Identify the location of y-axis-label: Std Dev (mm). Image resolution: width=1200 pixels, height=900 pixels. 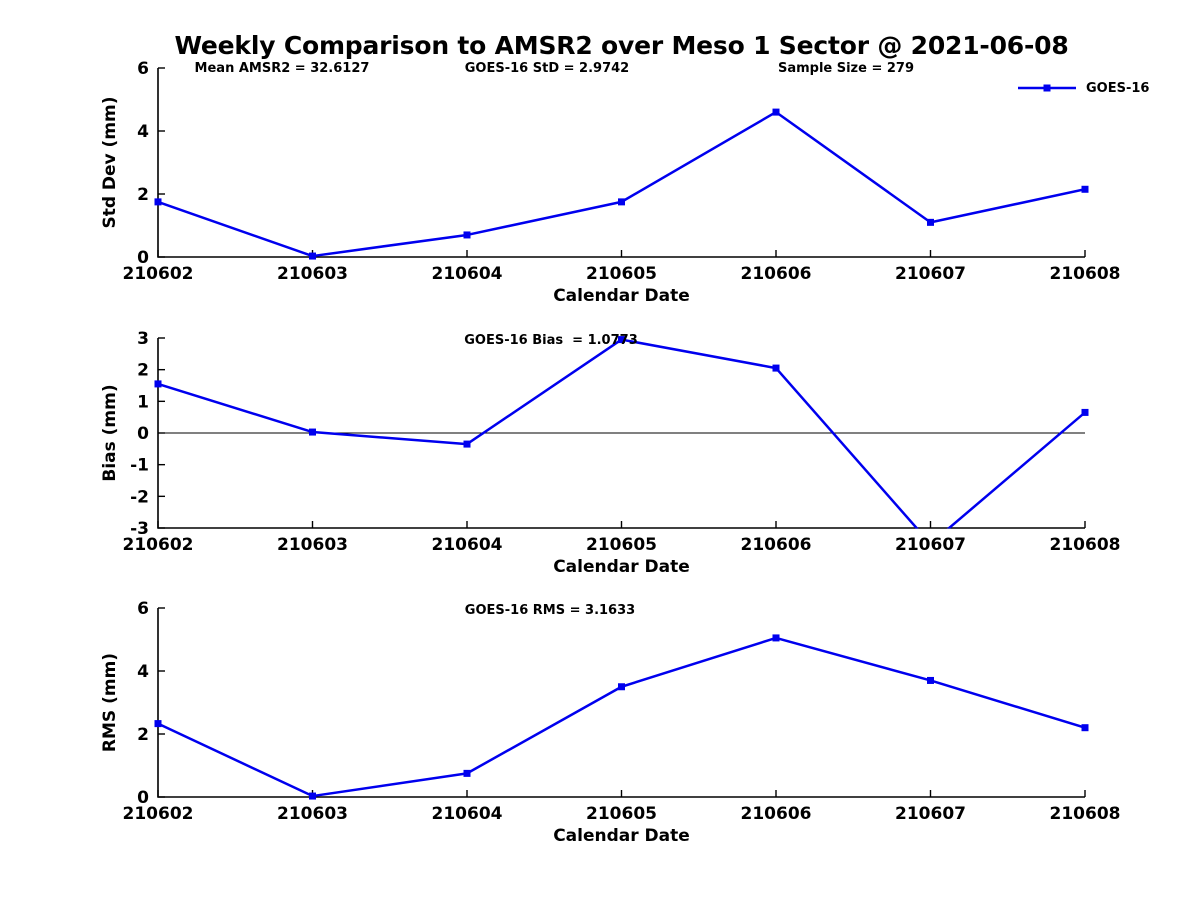
(110, 162).